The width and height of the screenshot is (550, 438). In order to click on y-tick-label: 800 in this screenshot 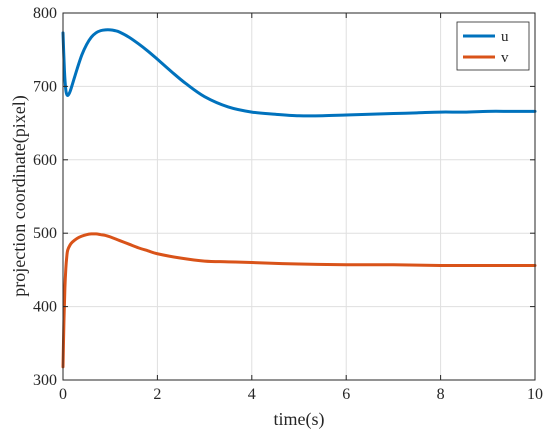, I will do `click(45, 13)`.